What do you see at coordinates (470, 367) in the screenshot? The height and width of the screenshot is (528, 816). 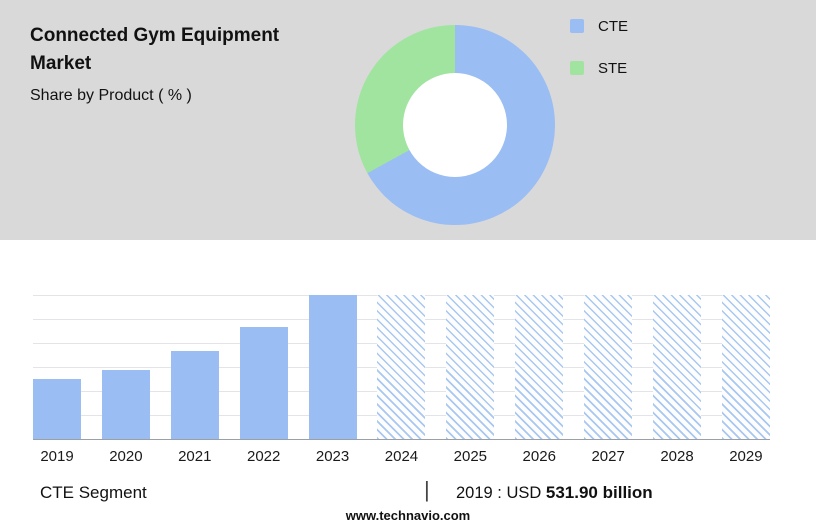 I see `bar-forecast-2025` at bounding box center [470, 367].